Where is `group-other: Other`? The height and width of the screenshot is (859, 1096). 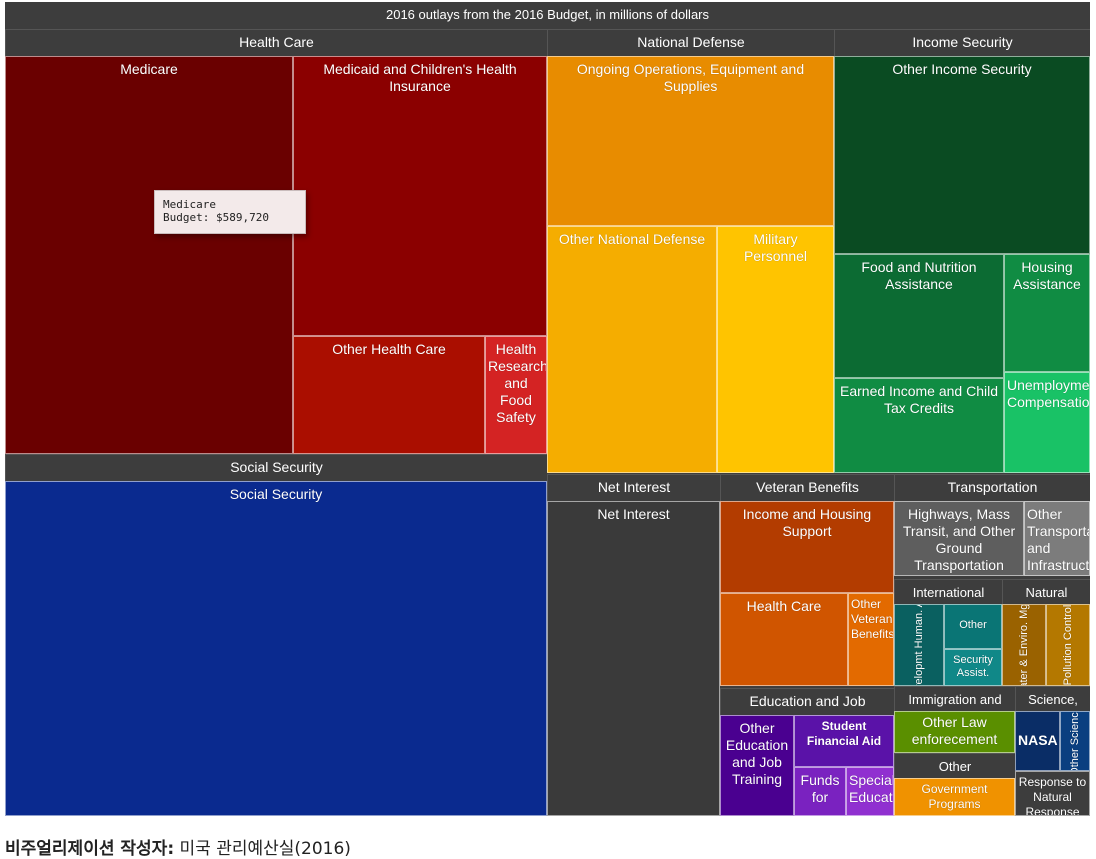 group-other: Other is located at coordinates (954, 765).